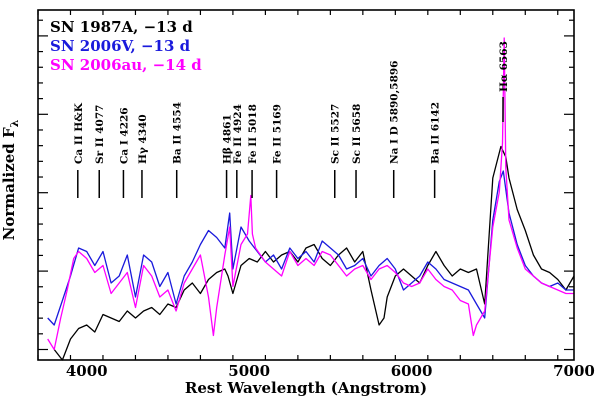 The image size is (600, 402). Describe the element at coordinates (249, 371) in the screenshot. I see `x-tick-label: 5000` at that location.